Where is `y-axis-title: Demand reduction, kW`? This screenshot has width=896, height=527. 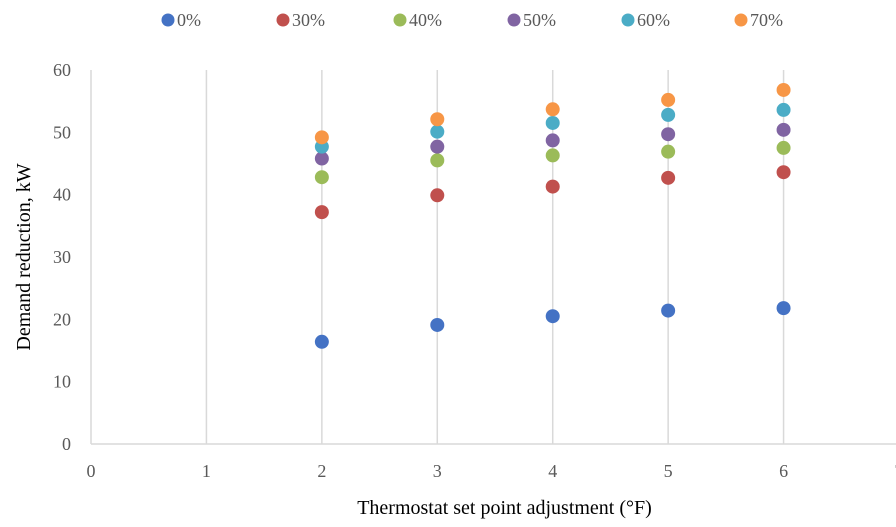
y-axis-title: Demand reduction, kW is located at coordinates (24, 256).